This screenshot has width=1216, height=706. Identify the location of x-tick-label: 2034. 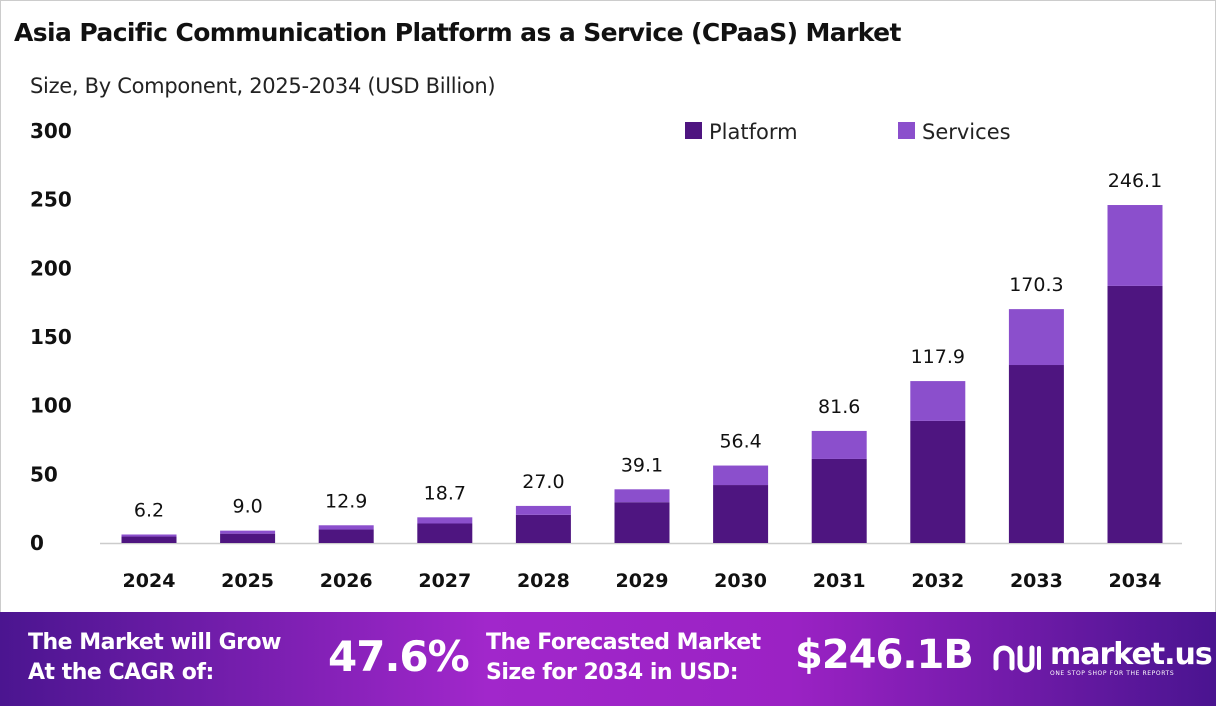
(1135, 581).